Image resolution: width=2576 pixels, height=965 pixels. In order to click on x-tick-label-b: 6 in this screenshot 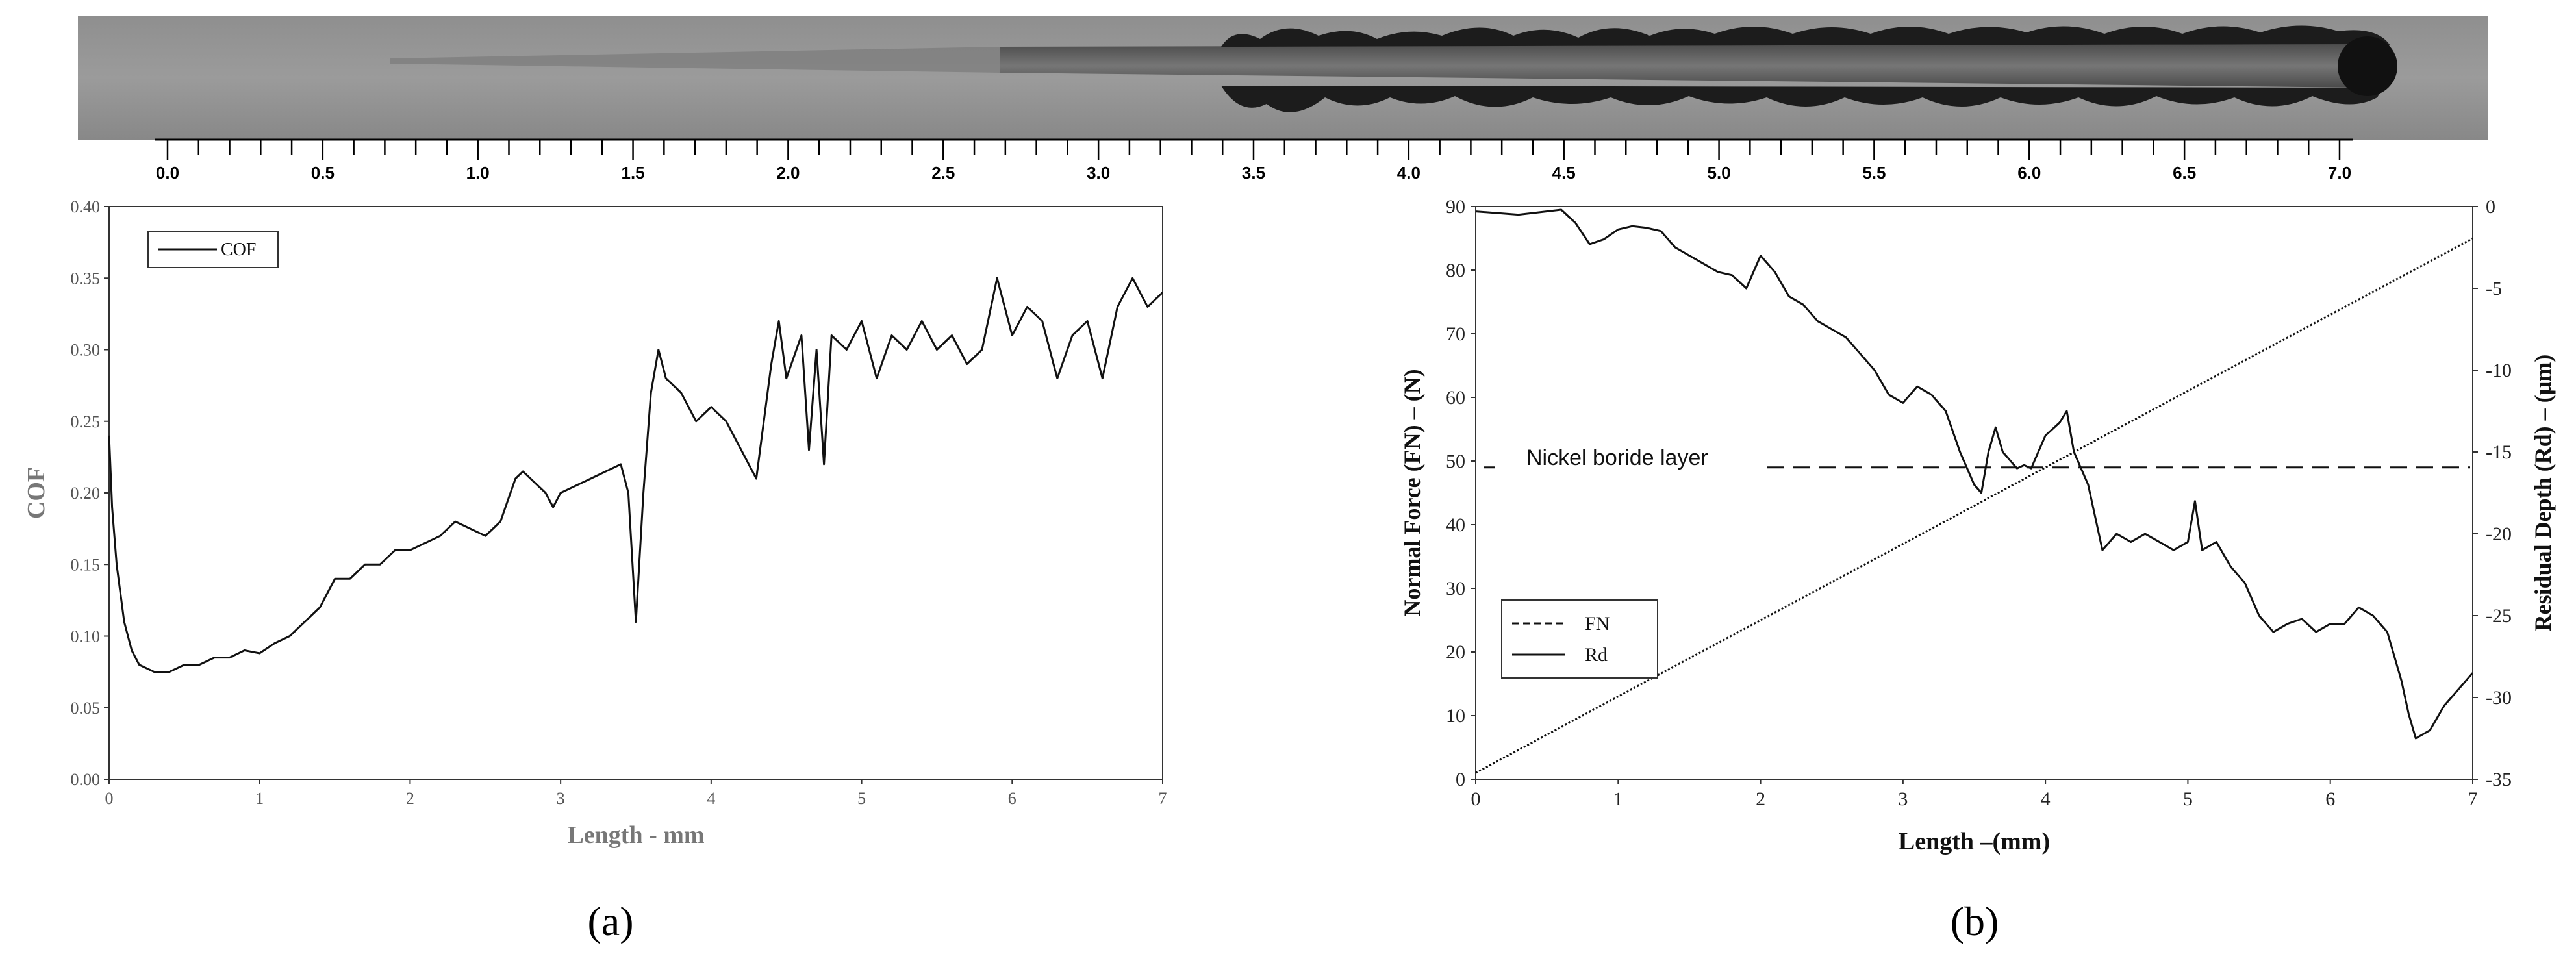, I will do `click(2330, 799)`.